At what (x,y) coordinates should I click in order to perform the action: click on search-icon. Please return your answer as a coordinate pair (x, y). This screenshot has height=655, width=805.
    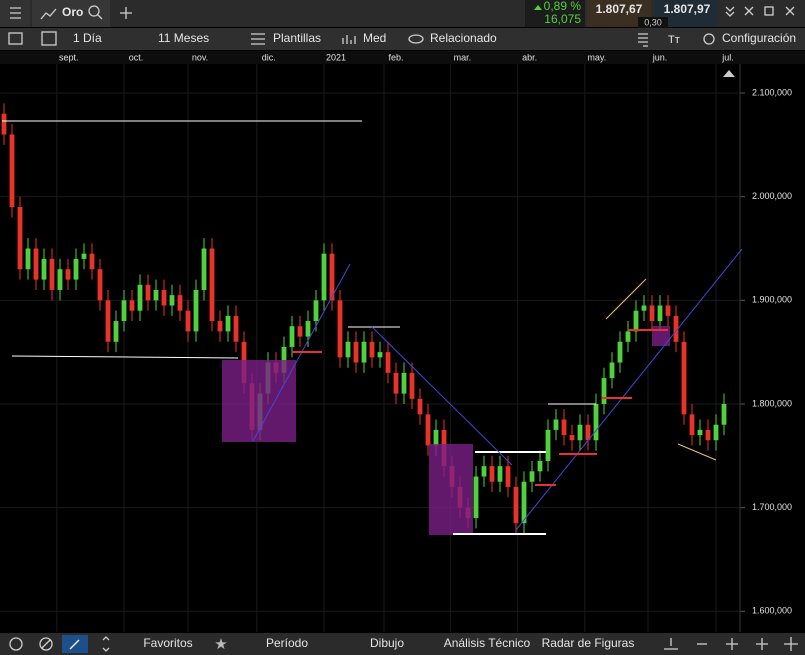
    Looking at the image, I should click on (94, 11).